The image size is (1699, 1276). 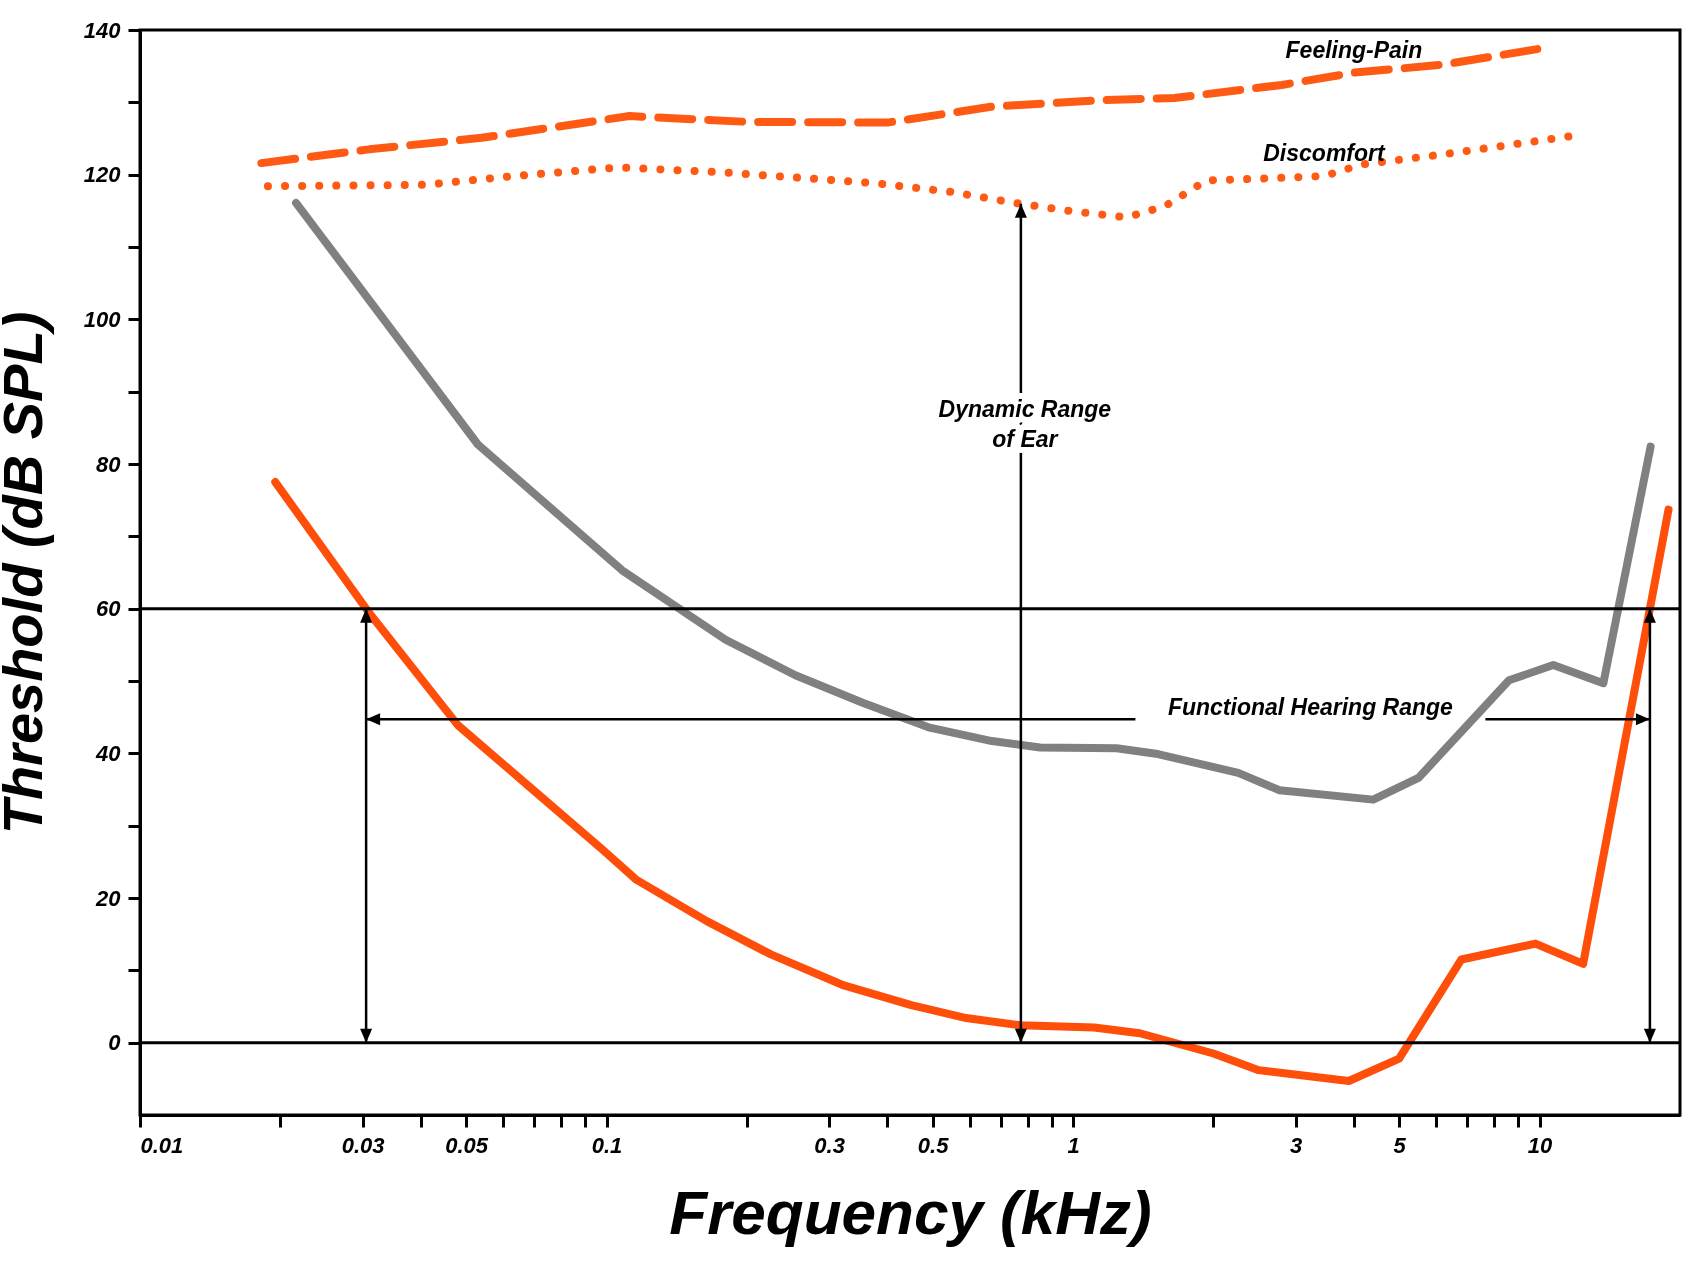 I want to click on y-tick-label: 20, so click(x=108, y=898).